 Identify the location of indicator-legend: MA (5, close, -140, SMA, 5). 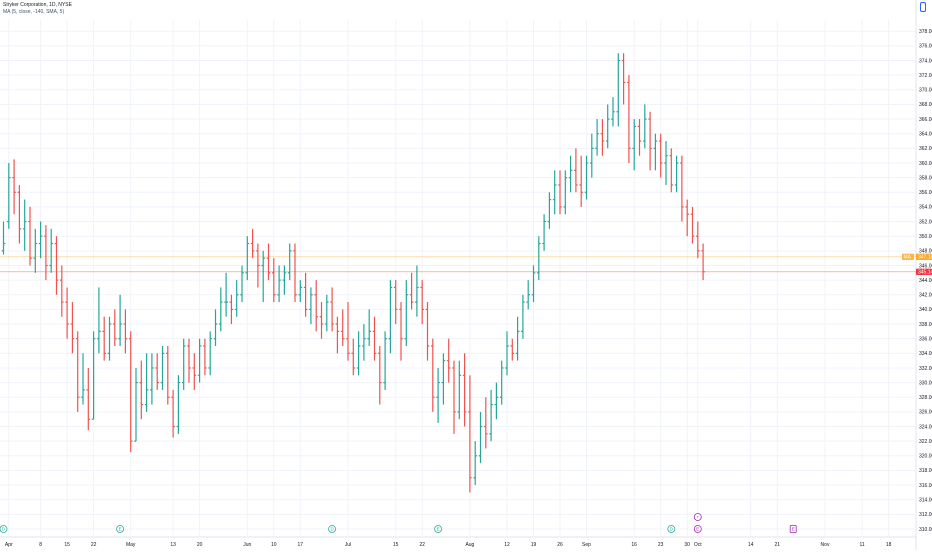
(34, 12).